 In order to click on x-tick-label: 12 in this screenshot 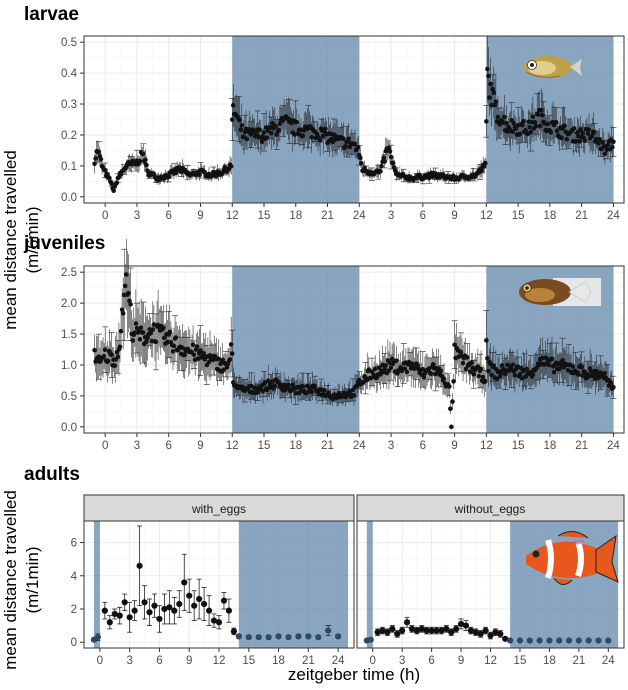, I will do `click(219, 661)`.